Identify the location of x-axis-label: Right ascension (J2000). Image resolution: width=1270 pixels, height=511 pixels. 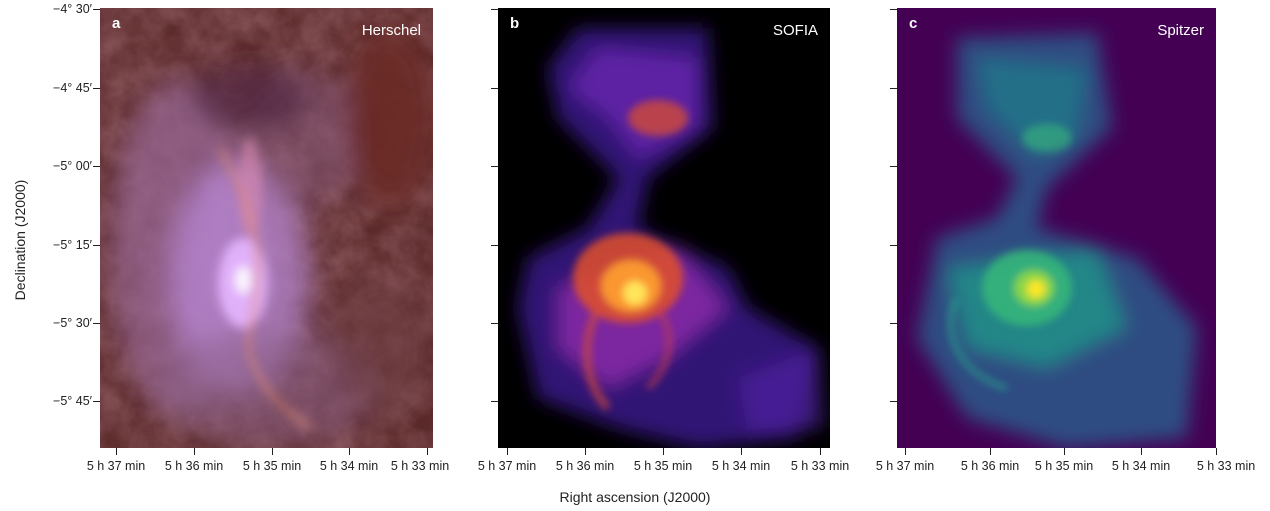
(635, 497).